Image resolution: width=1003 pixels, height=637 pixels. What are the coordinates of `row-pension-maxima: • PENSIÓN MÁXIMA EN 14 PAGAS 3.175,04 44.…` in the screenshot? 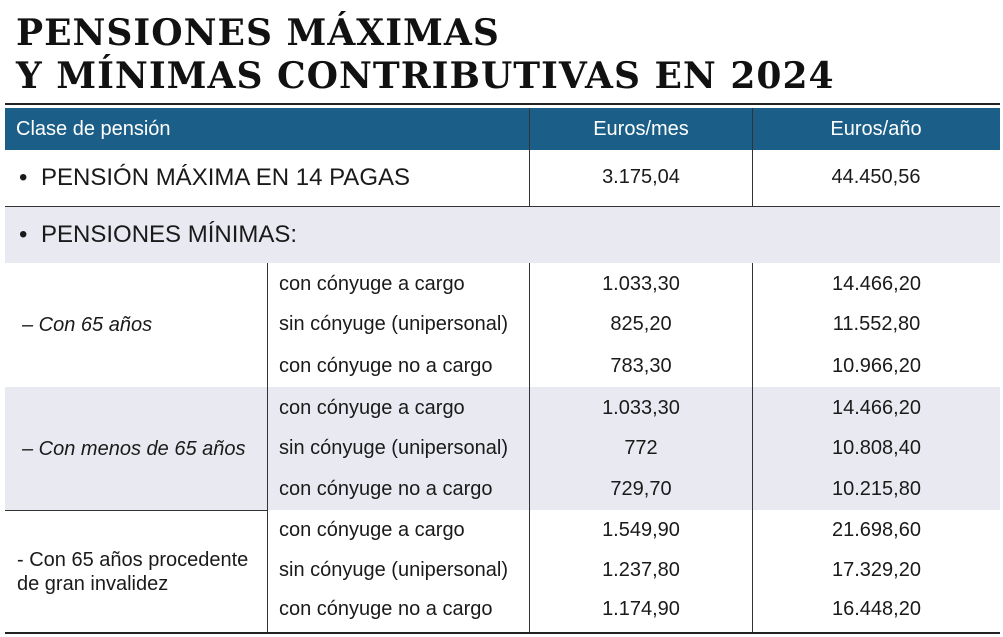 It's located at (502, 178).